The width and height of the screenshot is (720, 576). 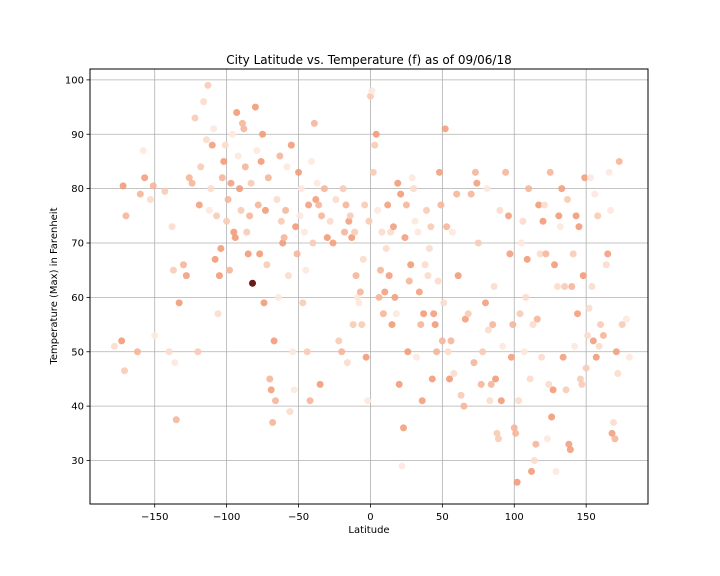 I want to click on x-tick-label: 50, so click(x=442, y=517).